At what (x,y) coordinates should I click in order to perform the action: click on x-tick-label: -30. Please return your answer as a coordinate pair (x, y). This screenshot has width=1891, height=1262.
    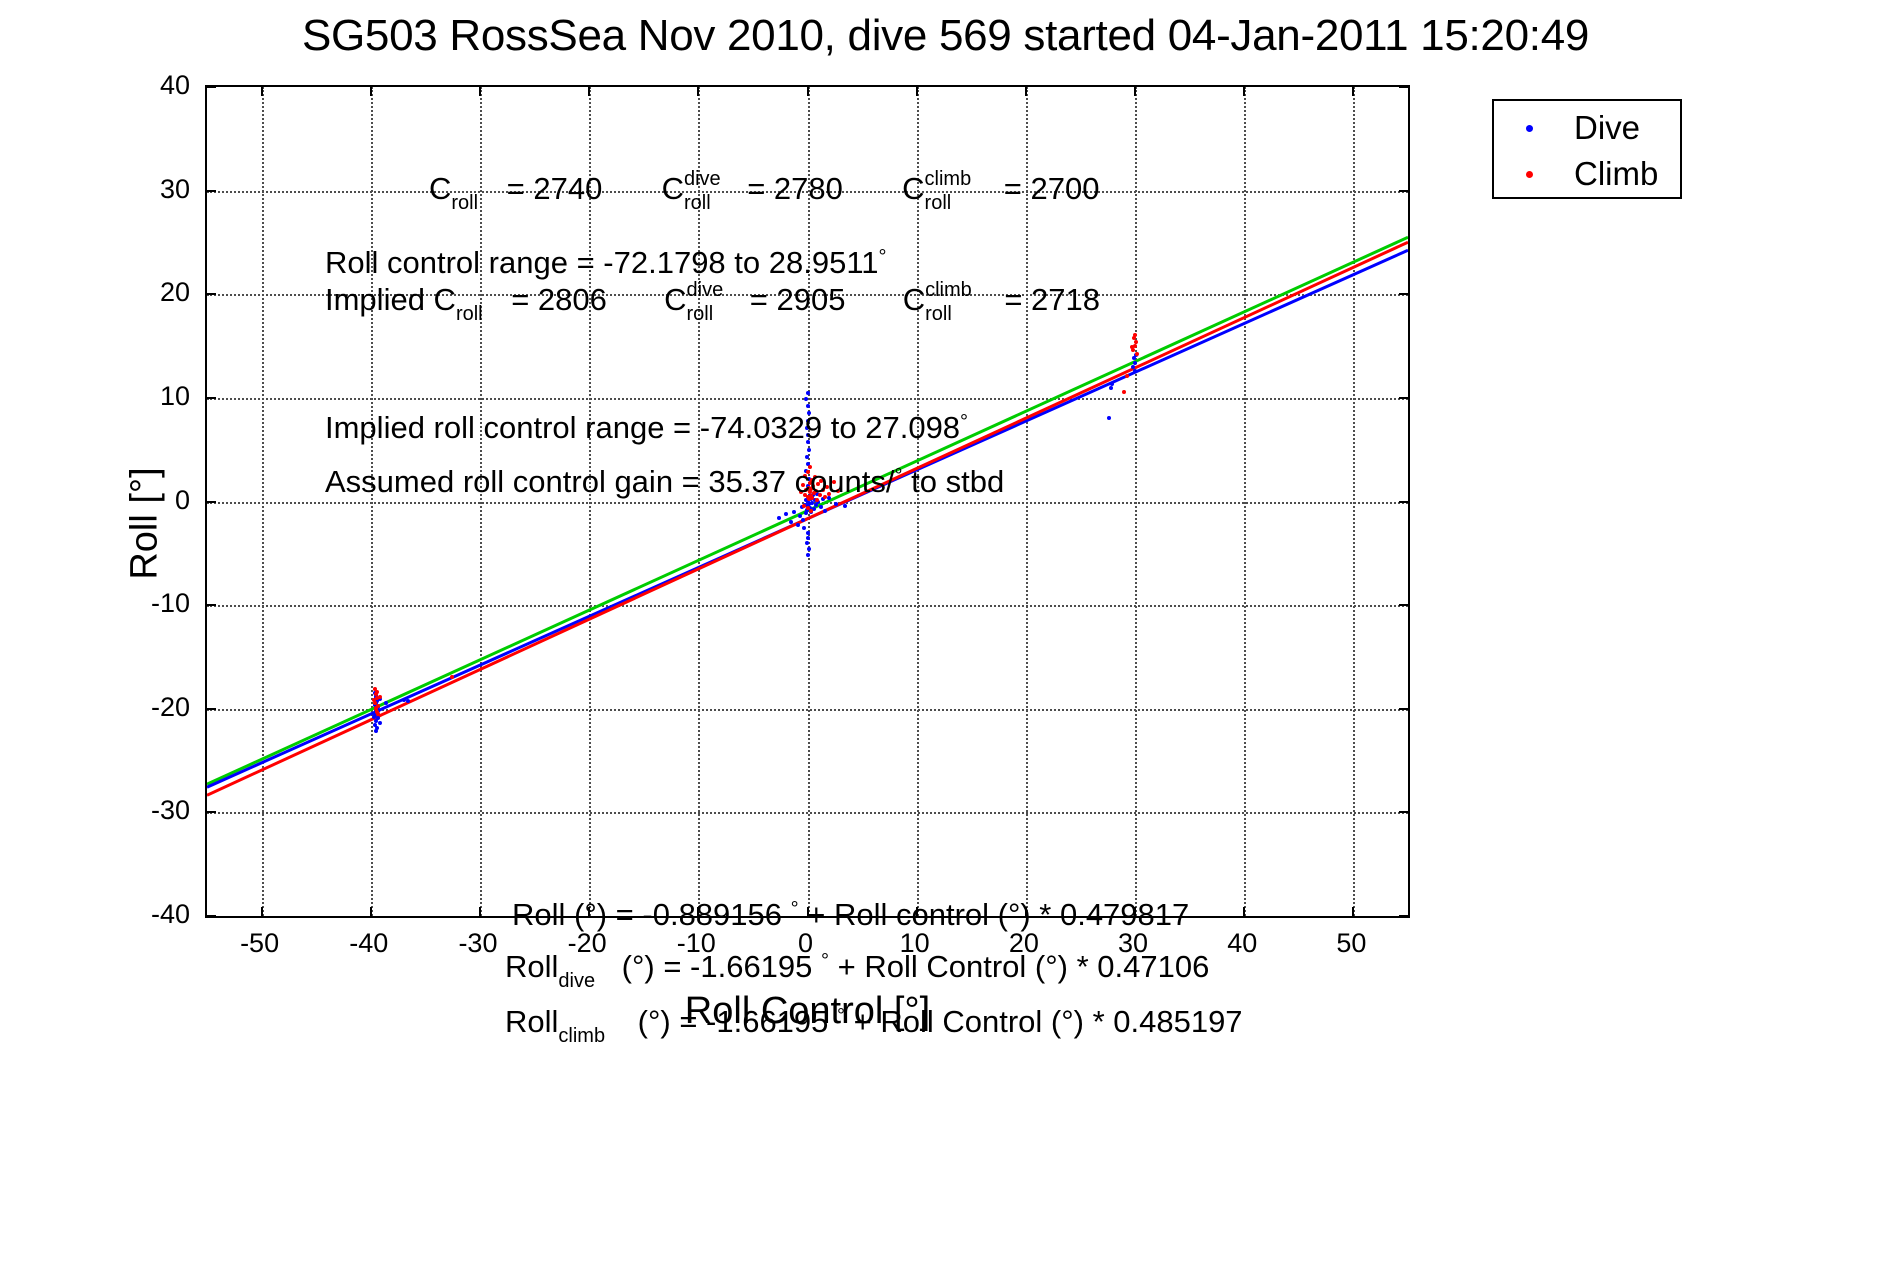
    Looking at the image, I should click on (478, 943).